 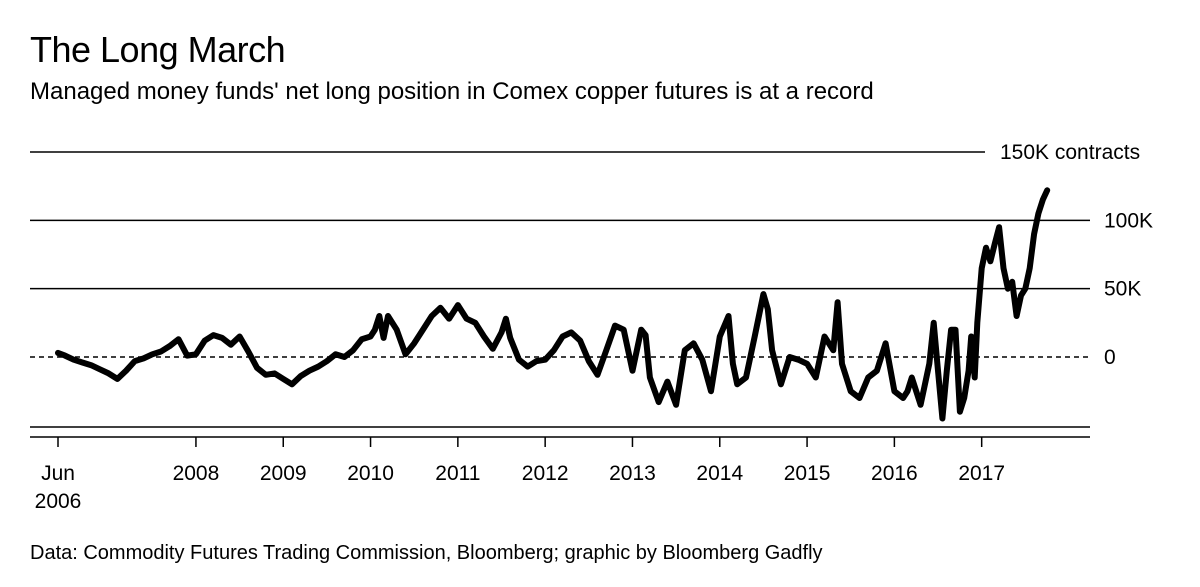 I want to click on x-tick-label: 2017, so click(x=981, y=473).